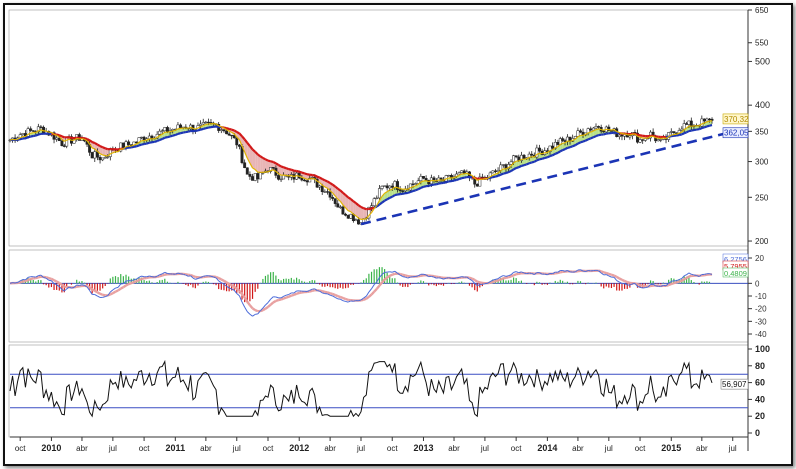 The height and width of the screenshot is (469, 796). I want to click on rsi-tick-label: 20, so click(760, 416).